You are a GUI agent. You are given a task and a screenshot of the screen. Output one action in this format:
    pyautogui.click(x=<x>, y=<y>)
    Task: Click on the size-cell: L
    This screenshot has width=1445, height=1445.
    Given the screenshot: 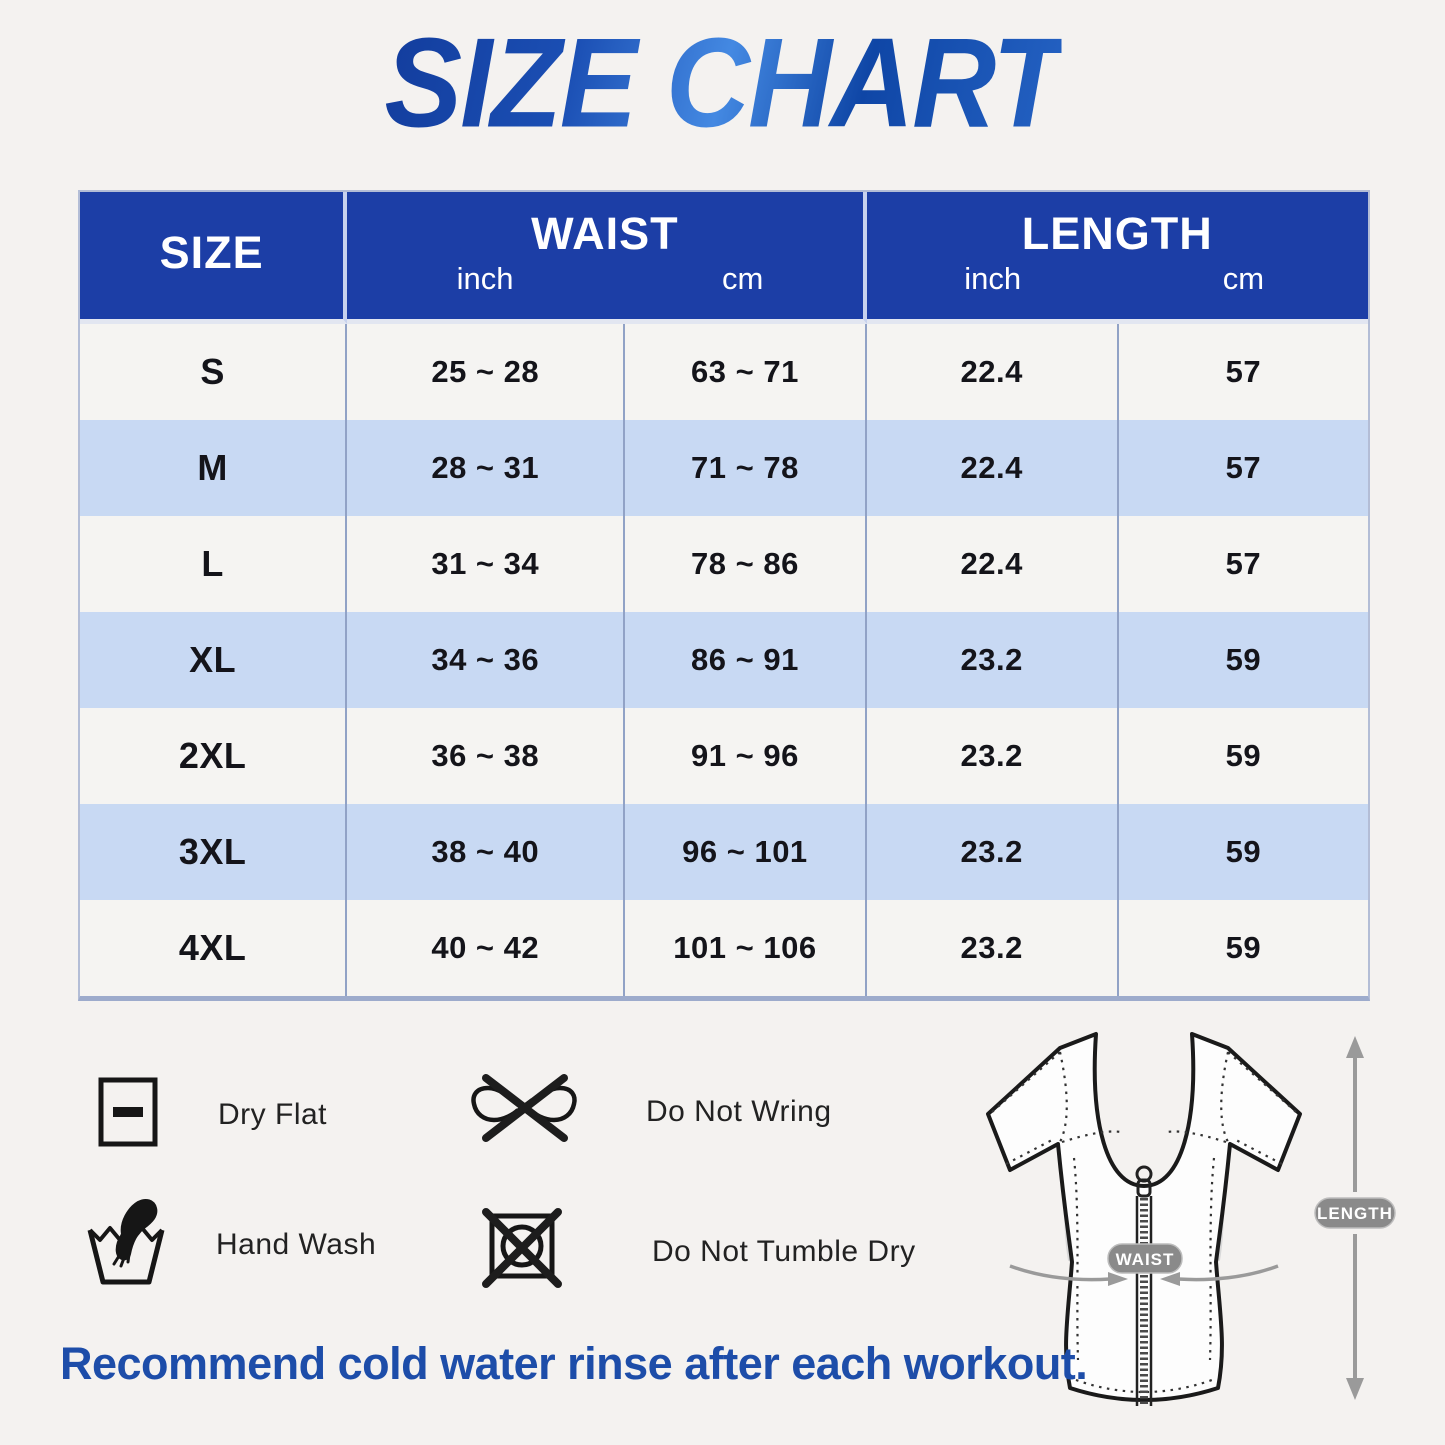 What is the action you would take?
    pyautogui.click(x=214, y=564)
    